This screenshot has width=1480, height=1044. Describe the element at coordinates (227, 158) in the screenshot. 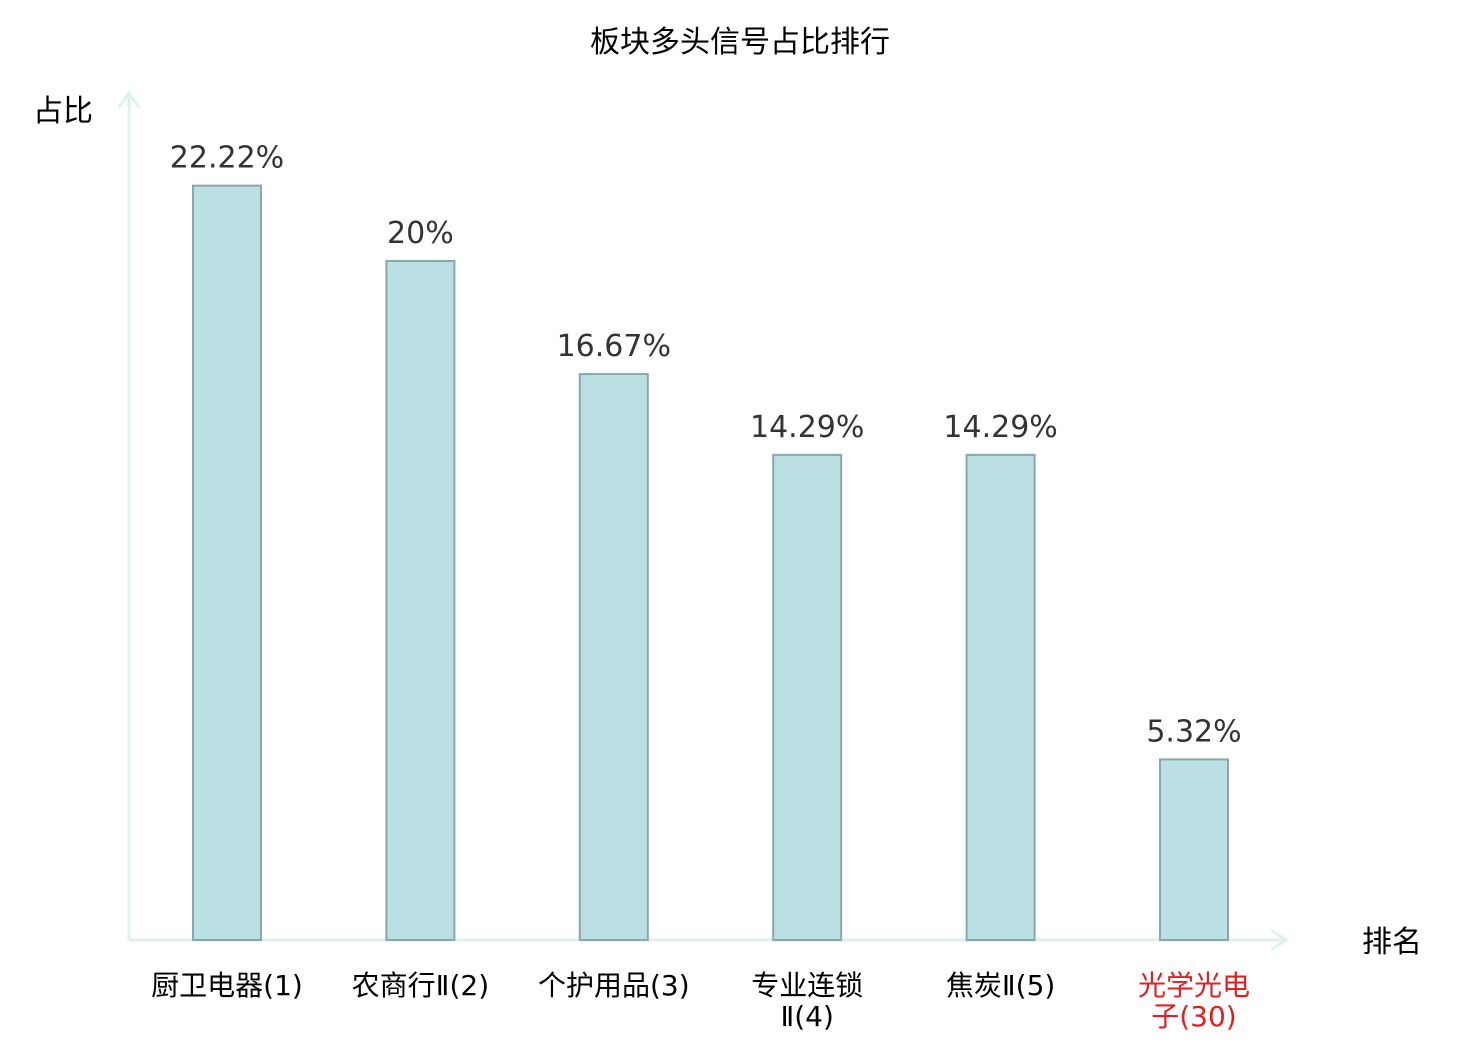

I see `bar-value-label: 22.22%` at that location.